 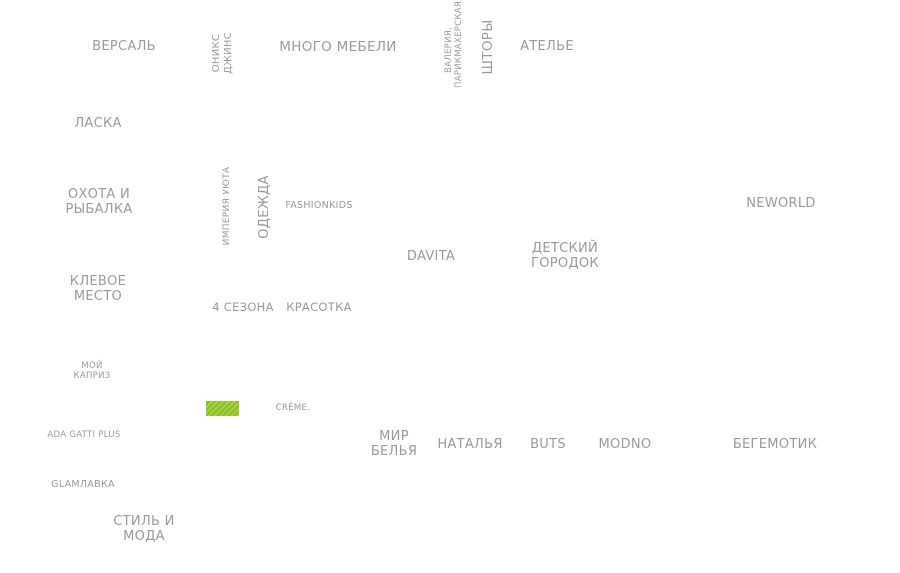 What do you see at coordinates (431, 256) in the screenshot?
I see `store-davita: DAVITA` at bounding box center [431, 256].